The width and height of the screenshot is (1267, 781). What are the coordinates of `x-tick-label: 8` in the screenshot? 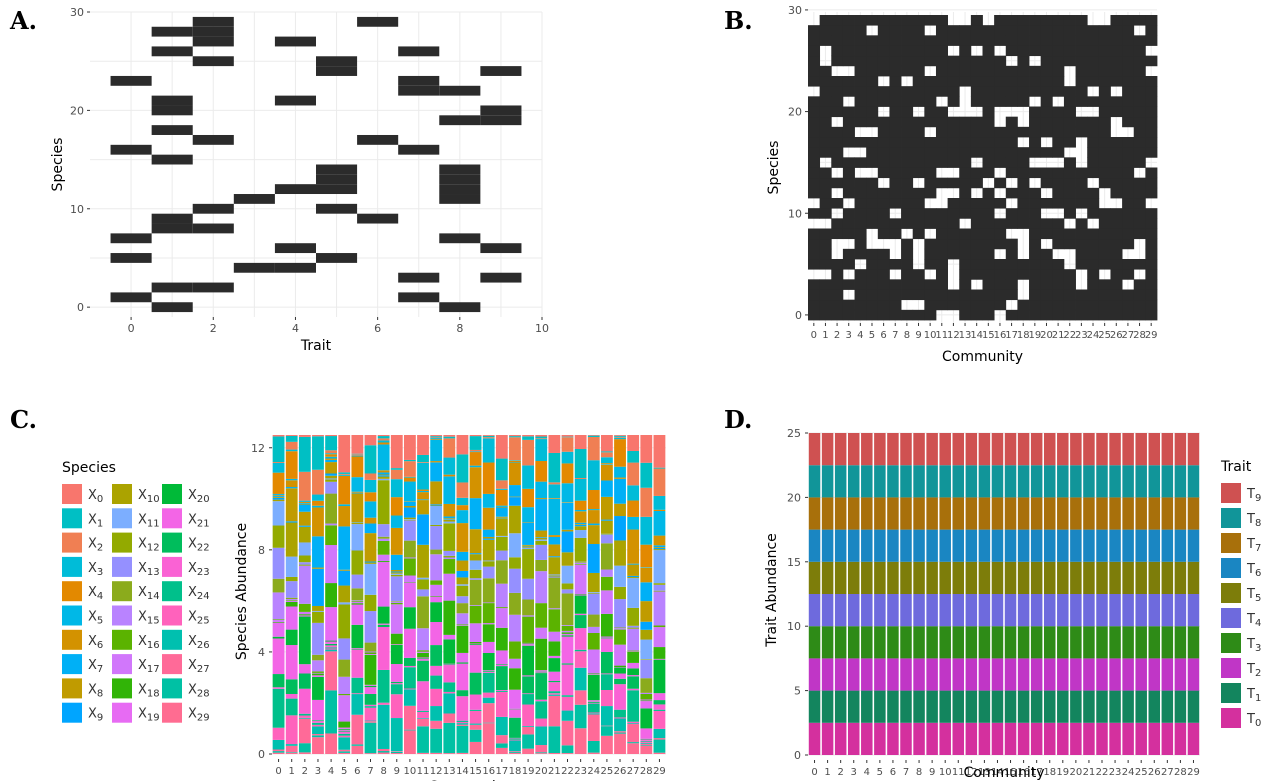 It's located at (919, 772).